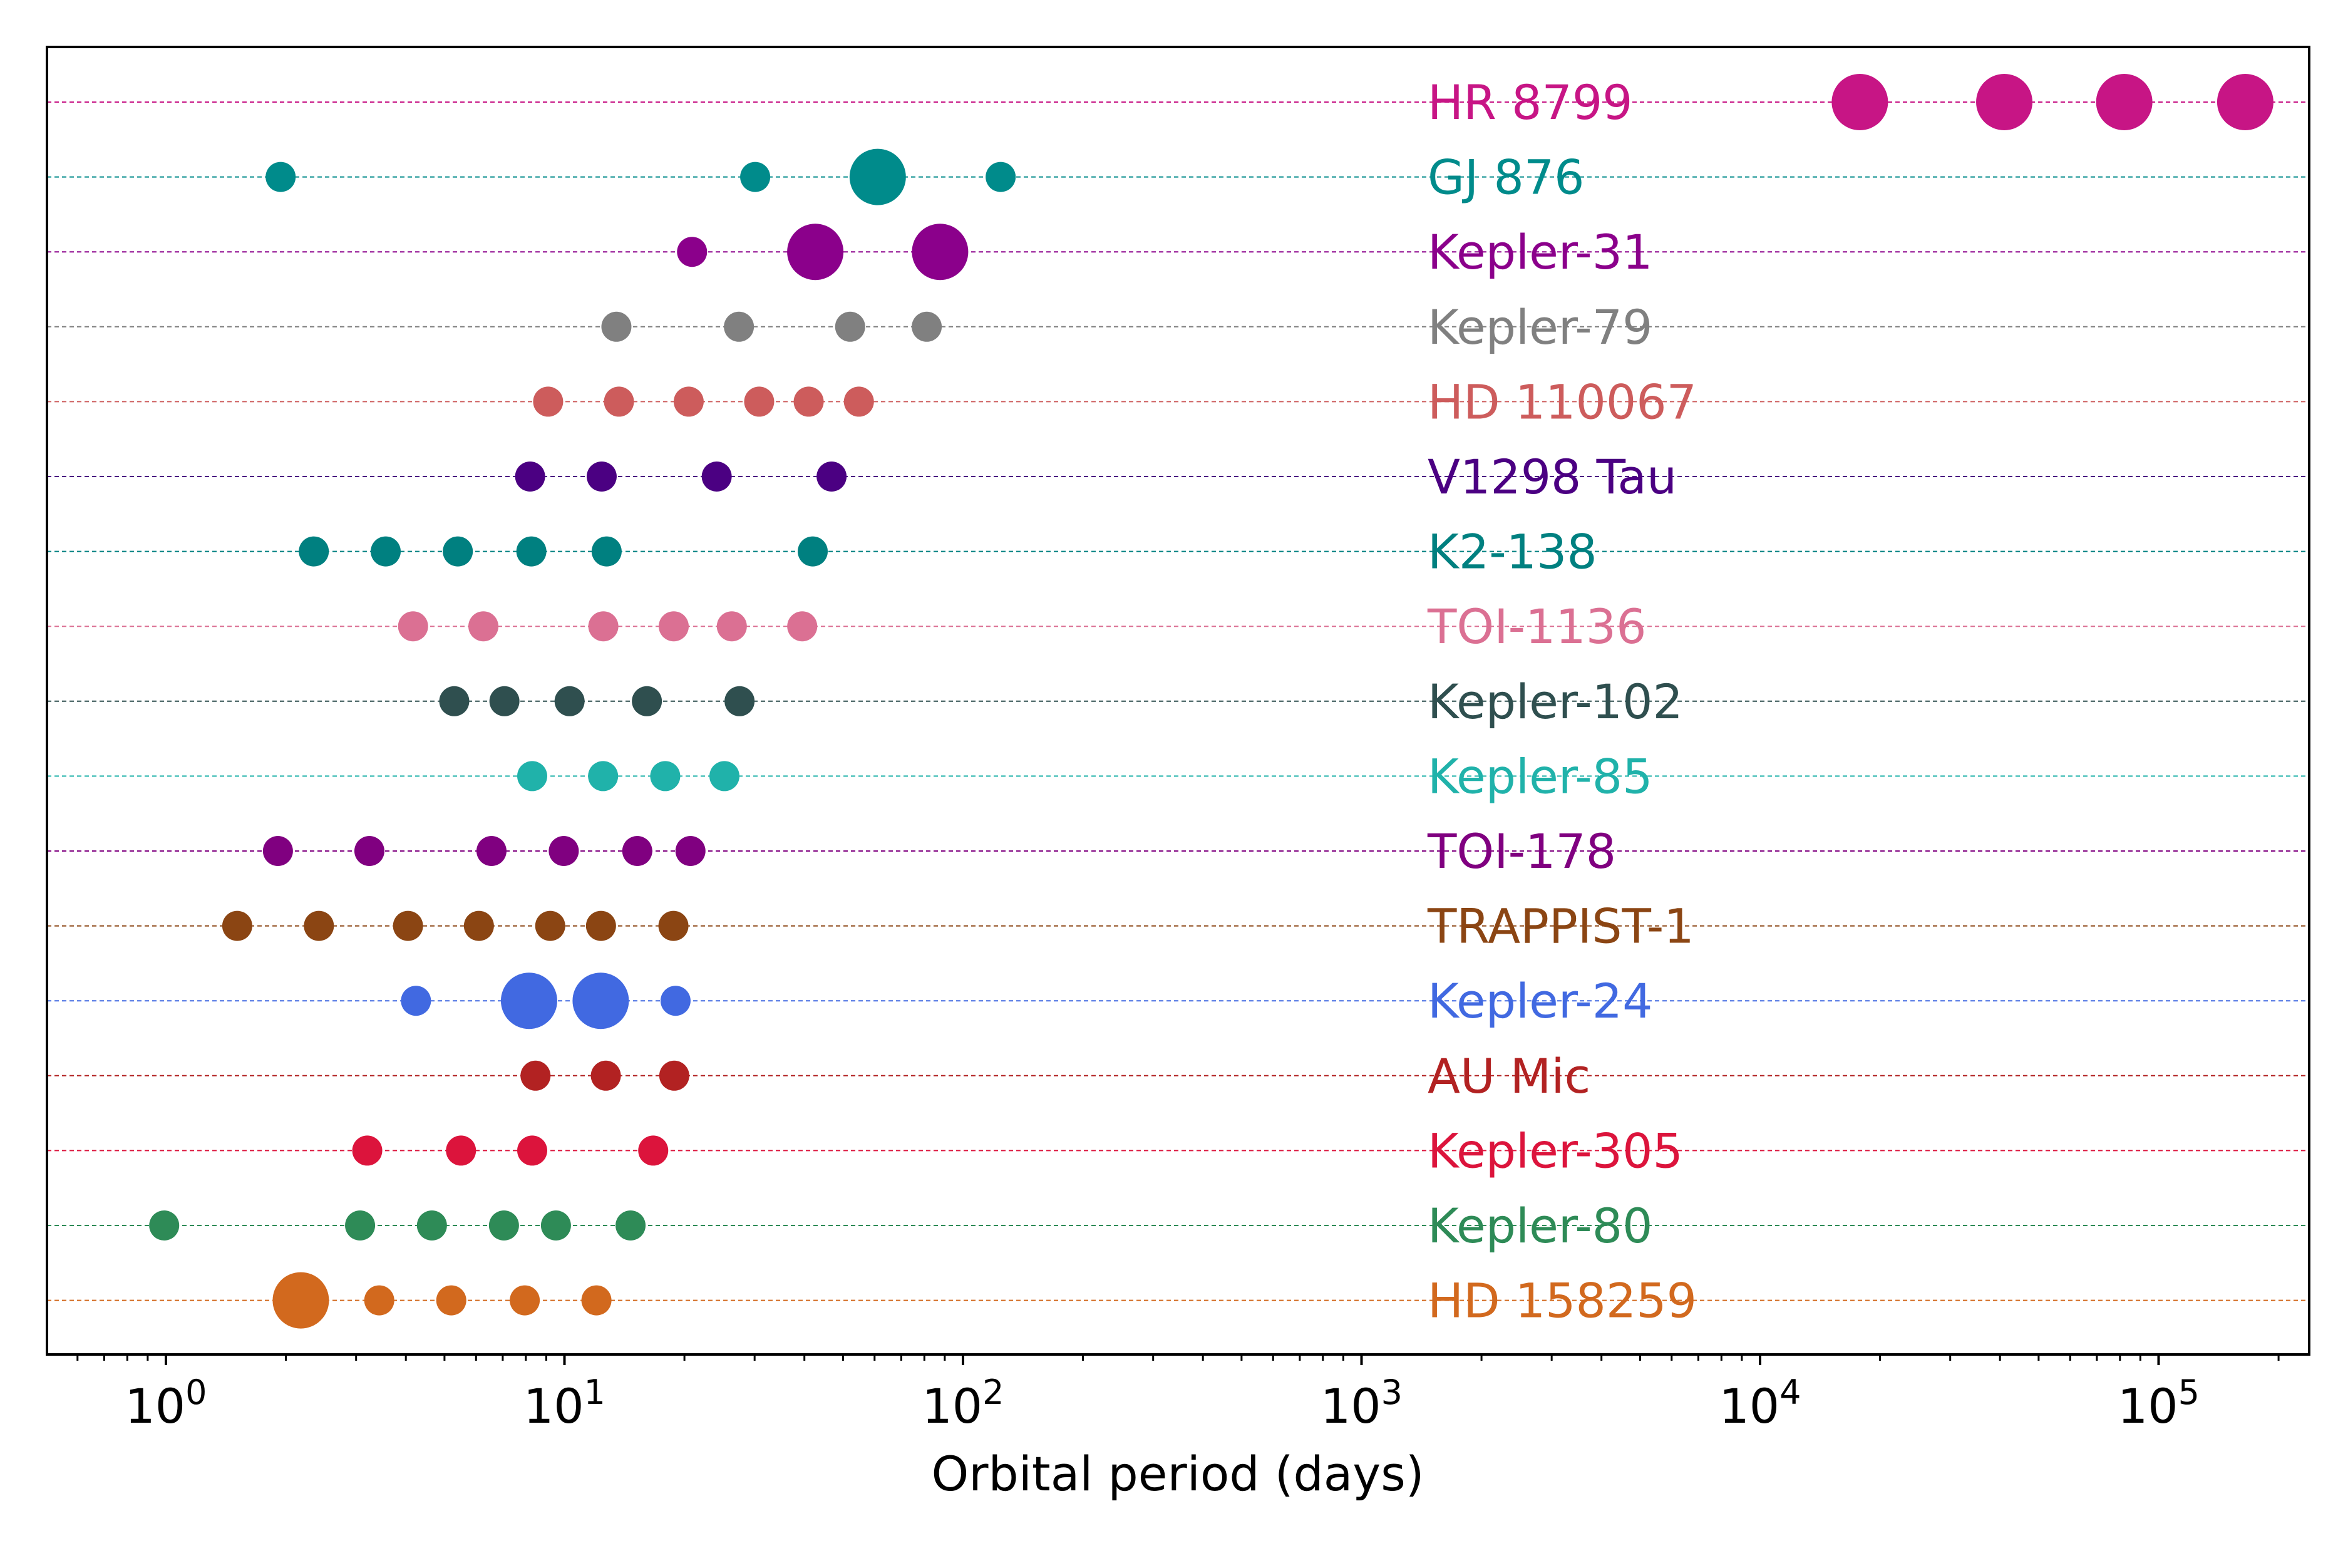  What do you see at coordinates (1540, 327) in the screenshot?
I see `system-label-kepler-79: Kepler-79` at bounding box center [1540, 327].